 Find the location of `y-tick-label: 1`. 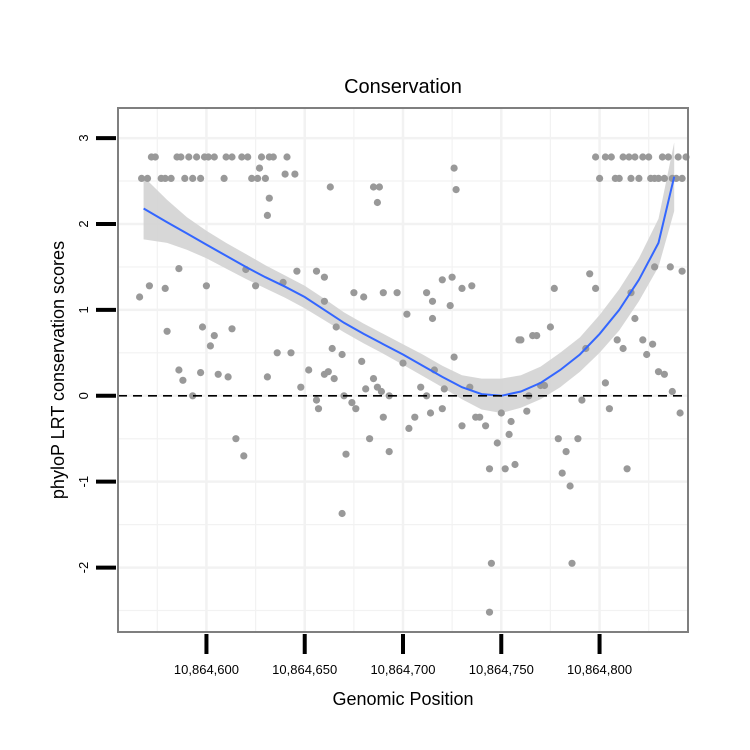

y-tick-label: 1 is located at coordinates (83, 309).